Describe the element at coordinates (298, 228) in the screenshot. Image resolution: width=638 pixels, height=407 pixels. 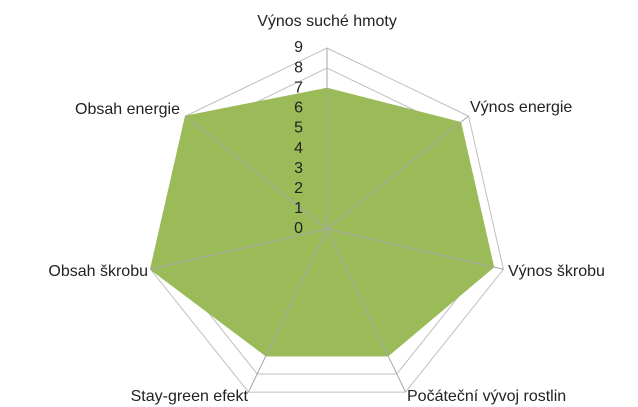
I see `tick-label: 0` at that location.